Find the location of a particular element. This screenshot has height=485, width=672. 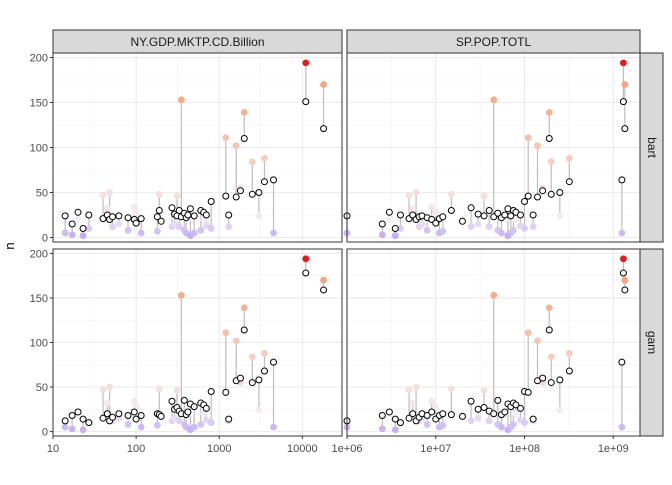

x-tick-label: 1e+07 is located at coordinates (435, 449).